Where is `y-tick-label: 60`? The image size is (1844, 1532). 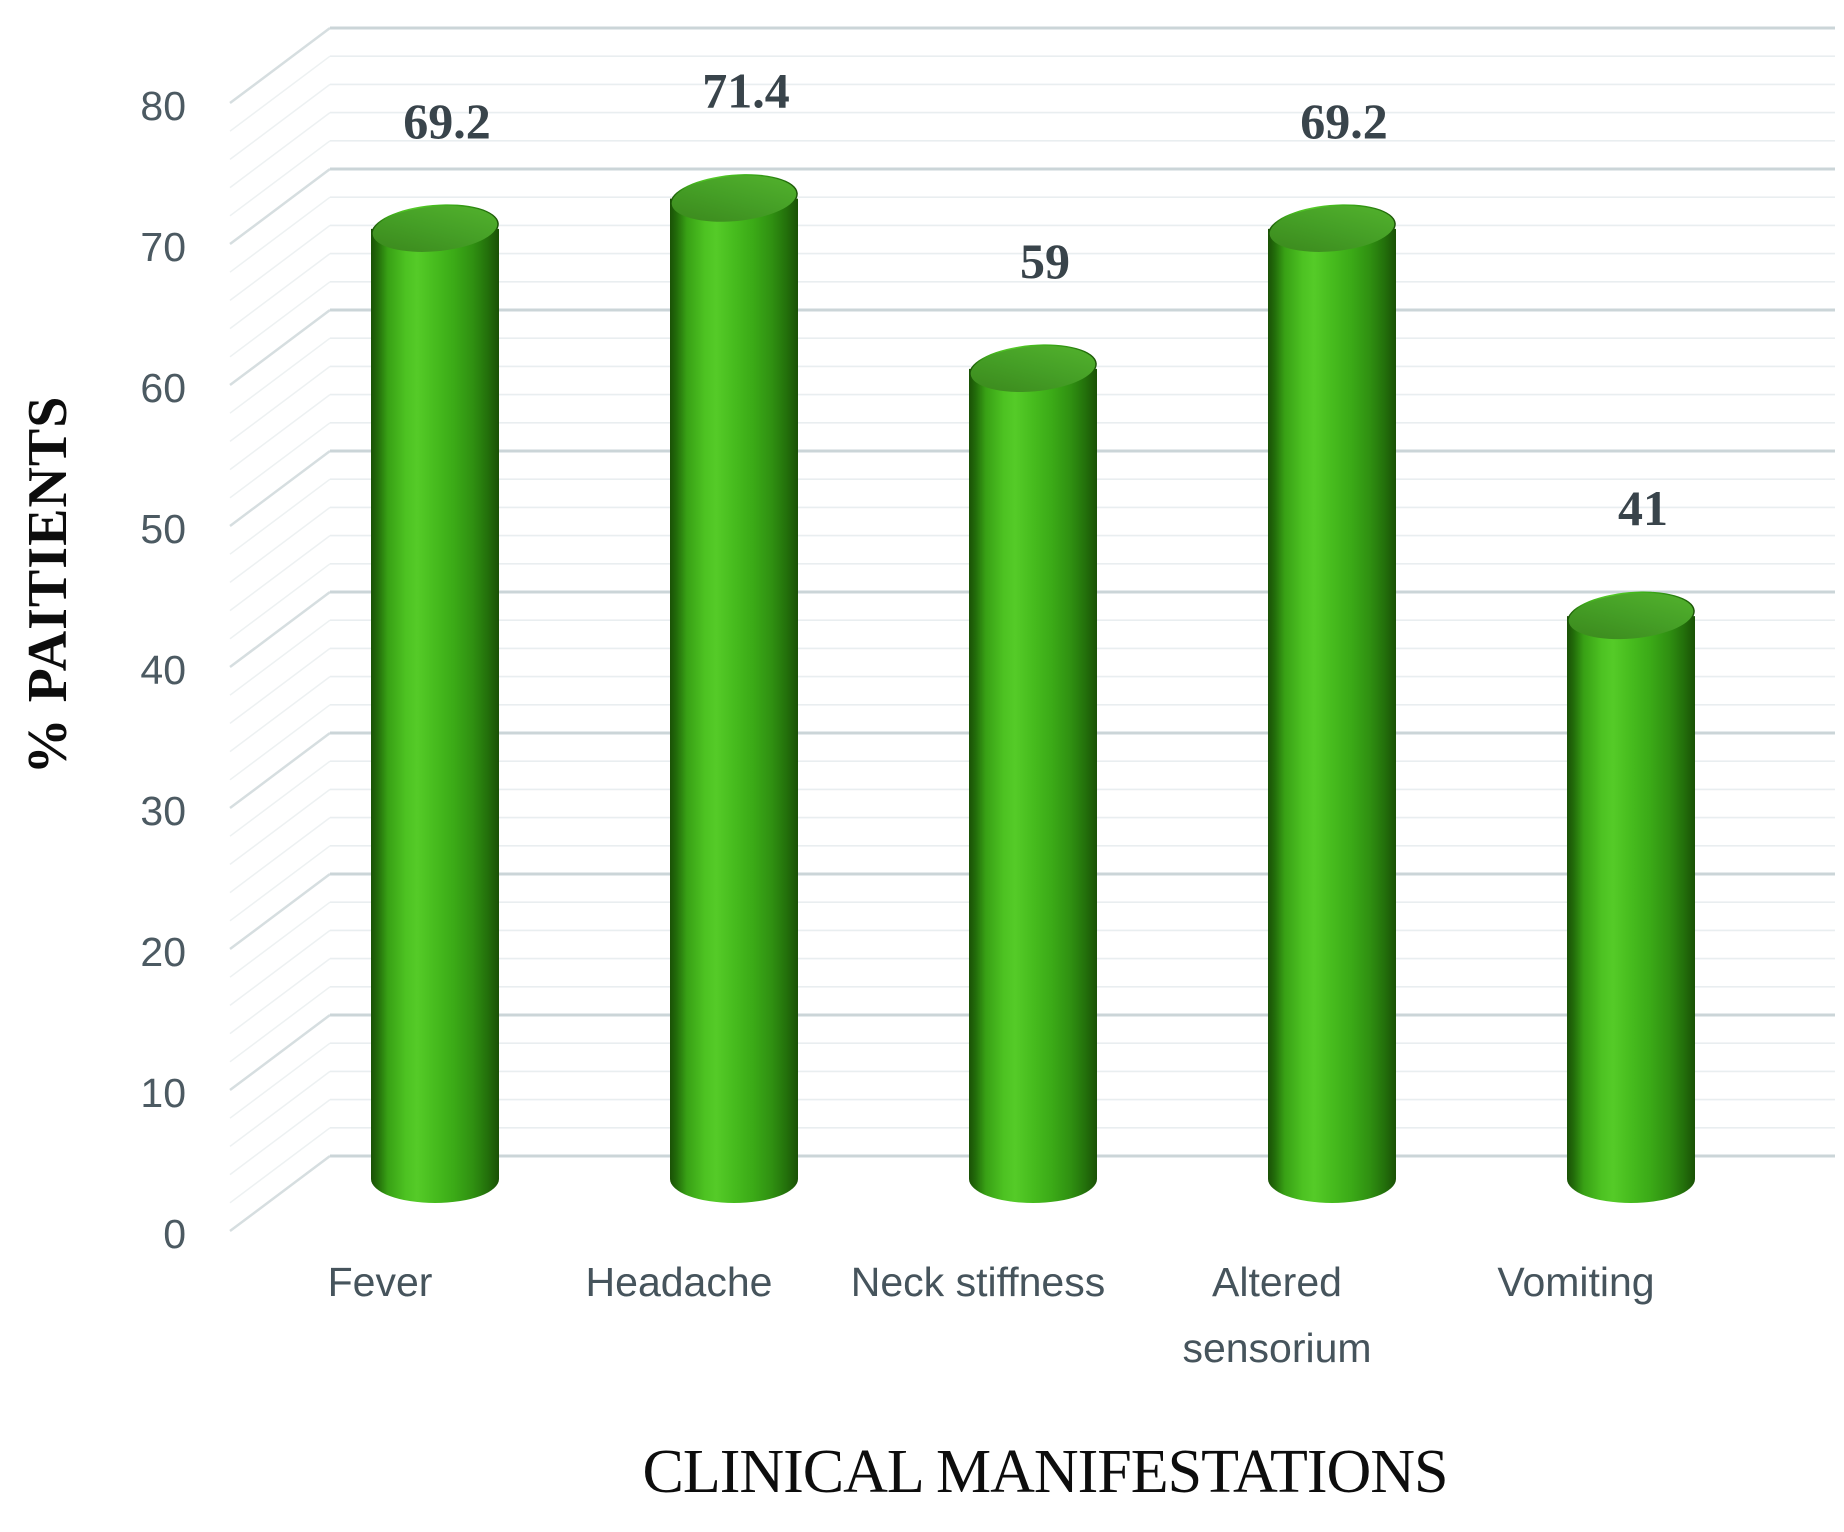 y-tick-label: 60 is located at coordinates (163, 388).